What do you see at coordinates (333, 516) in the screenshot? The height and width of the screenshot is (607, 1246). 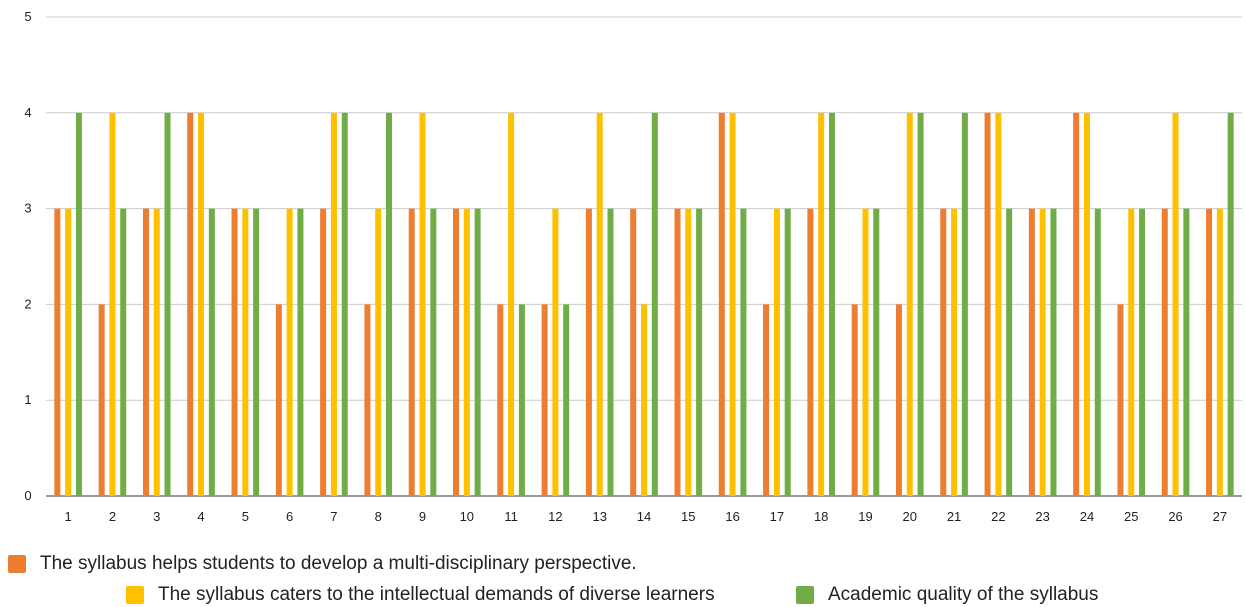 I see `x-tick-label: 7` at bounding box center [333, 516].